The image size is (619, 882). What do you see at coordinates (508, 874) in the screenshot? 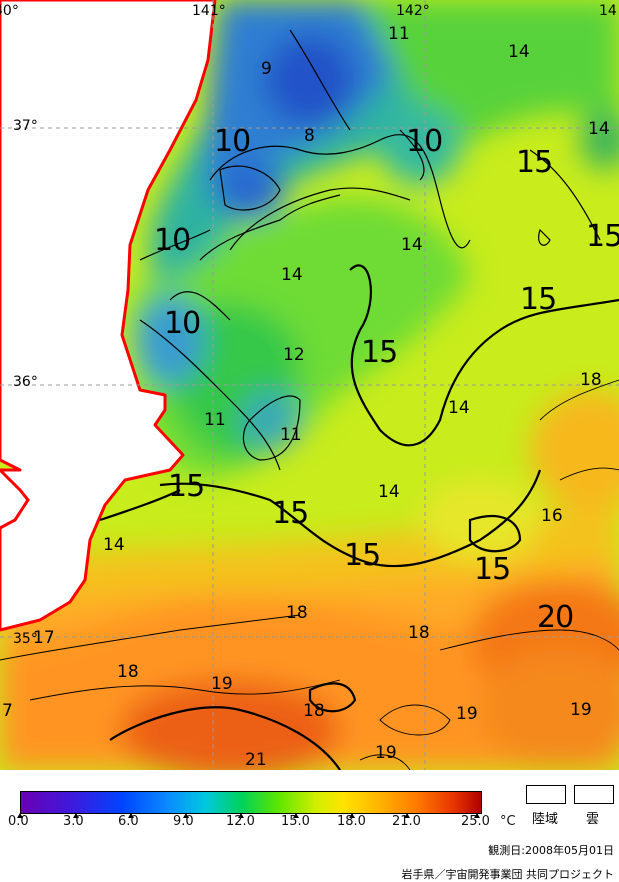
I see `credit-text: 岩手県／宇宙開発事業団 共同プロジェクト` at bounding box center [508, 874].